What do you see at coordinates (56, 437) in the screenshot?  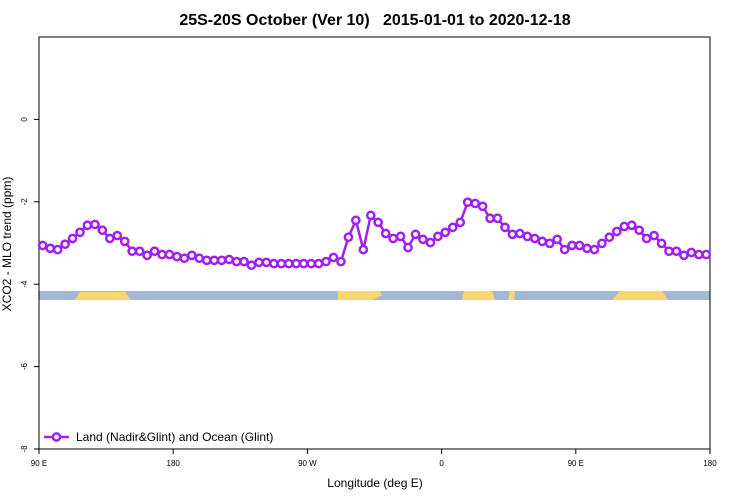 I see `legend-marker` at bounding box center [56, 437].